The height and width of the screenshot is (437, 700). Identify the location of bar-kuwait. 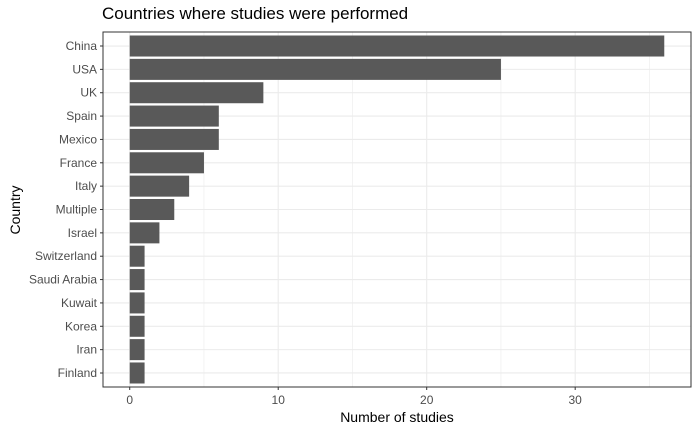
(137, 303).